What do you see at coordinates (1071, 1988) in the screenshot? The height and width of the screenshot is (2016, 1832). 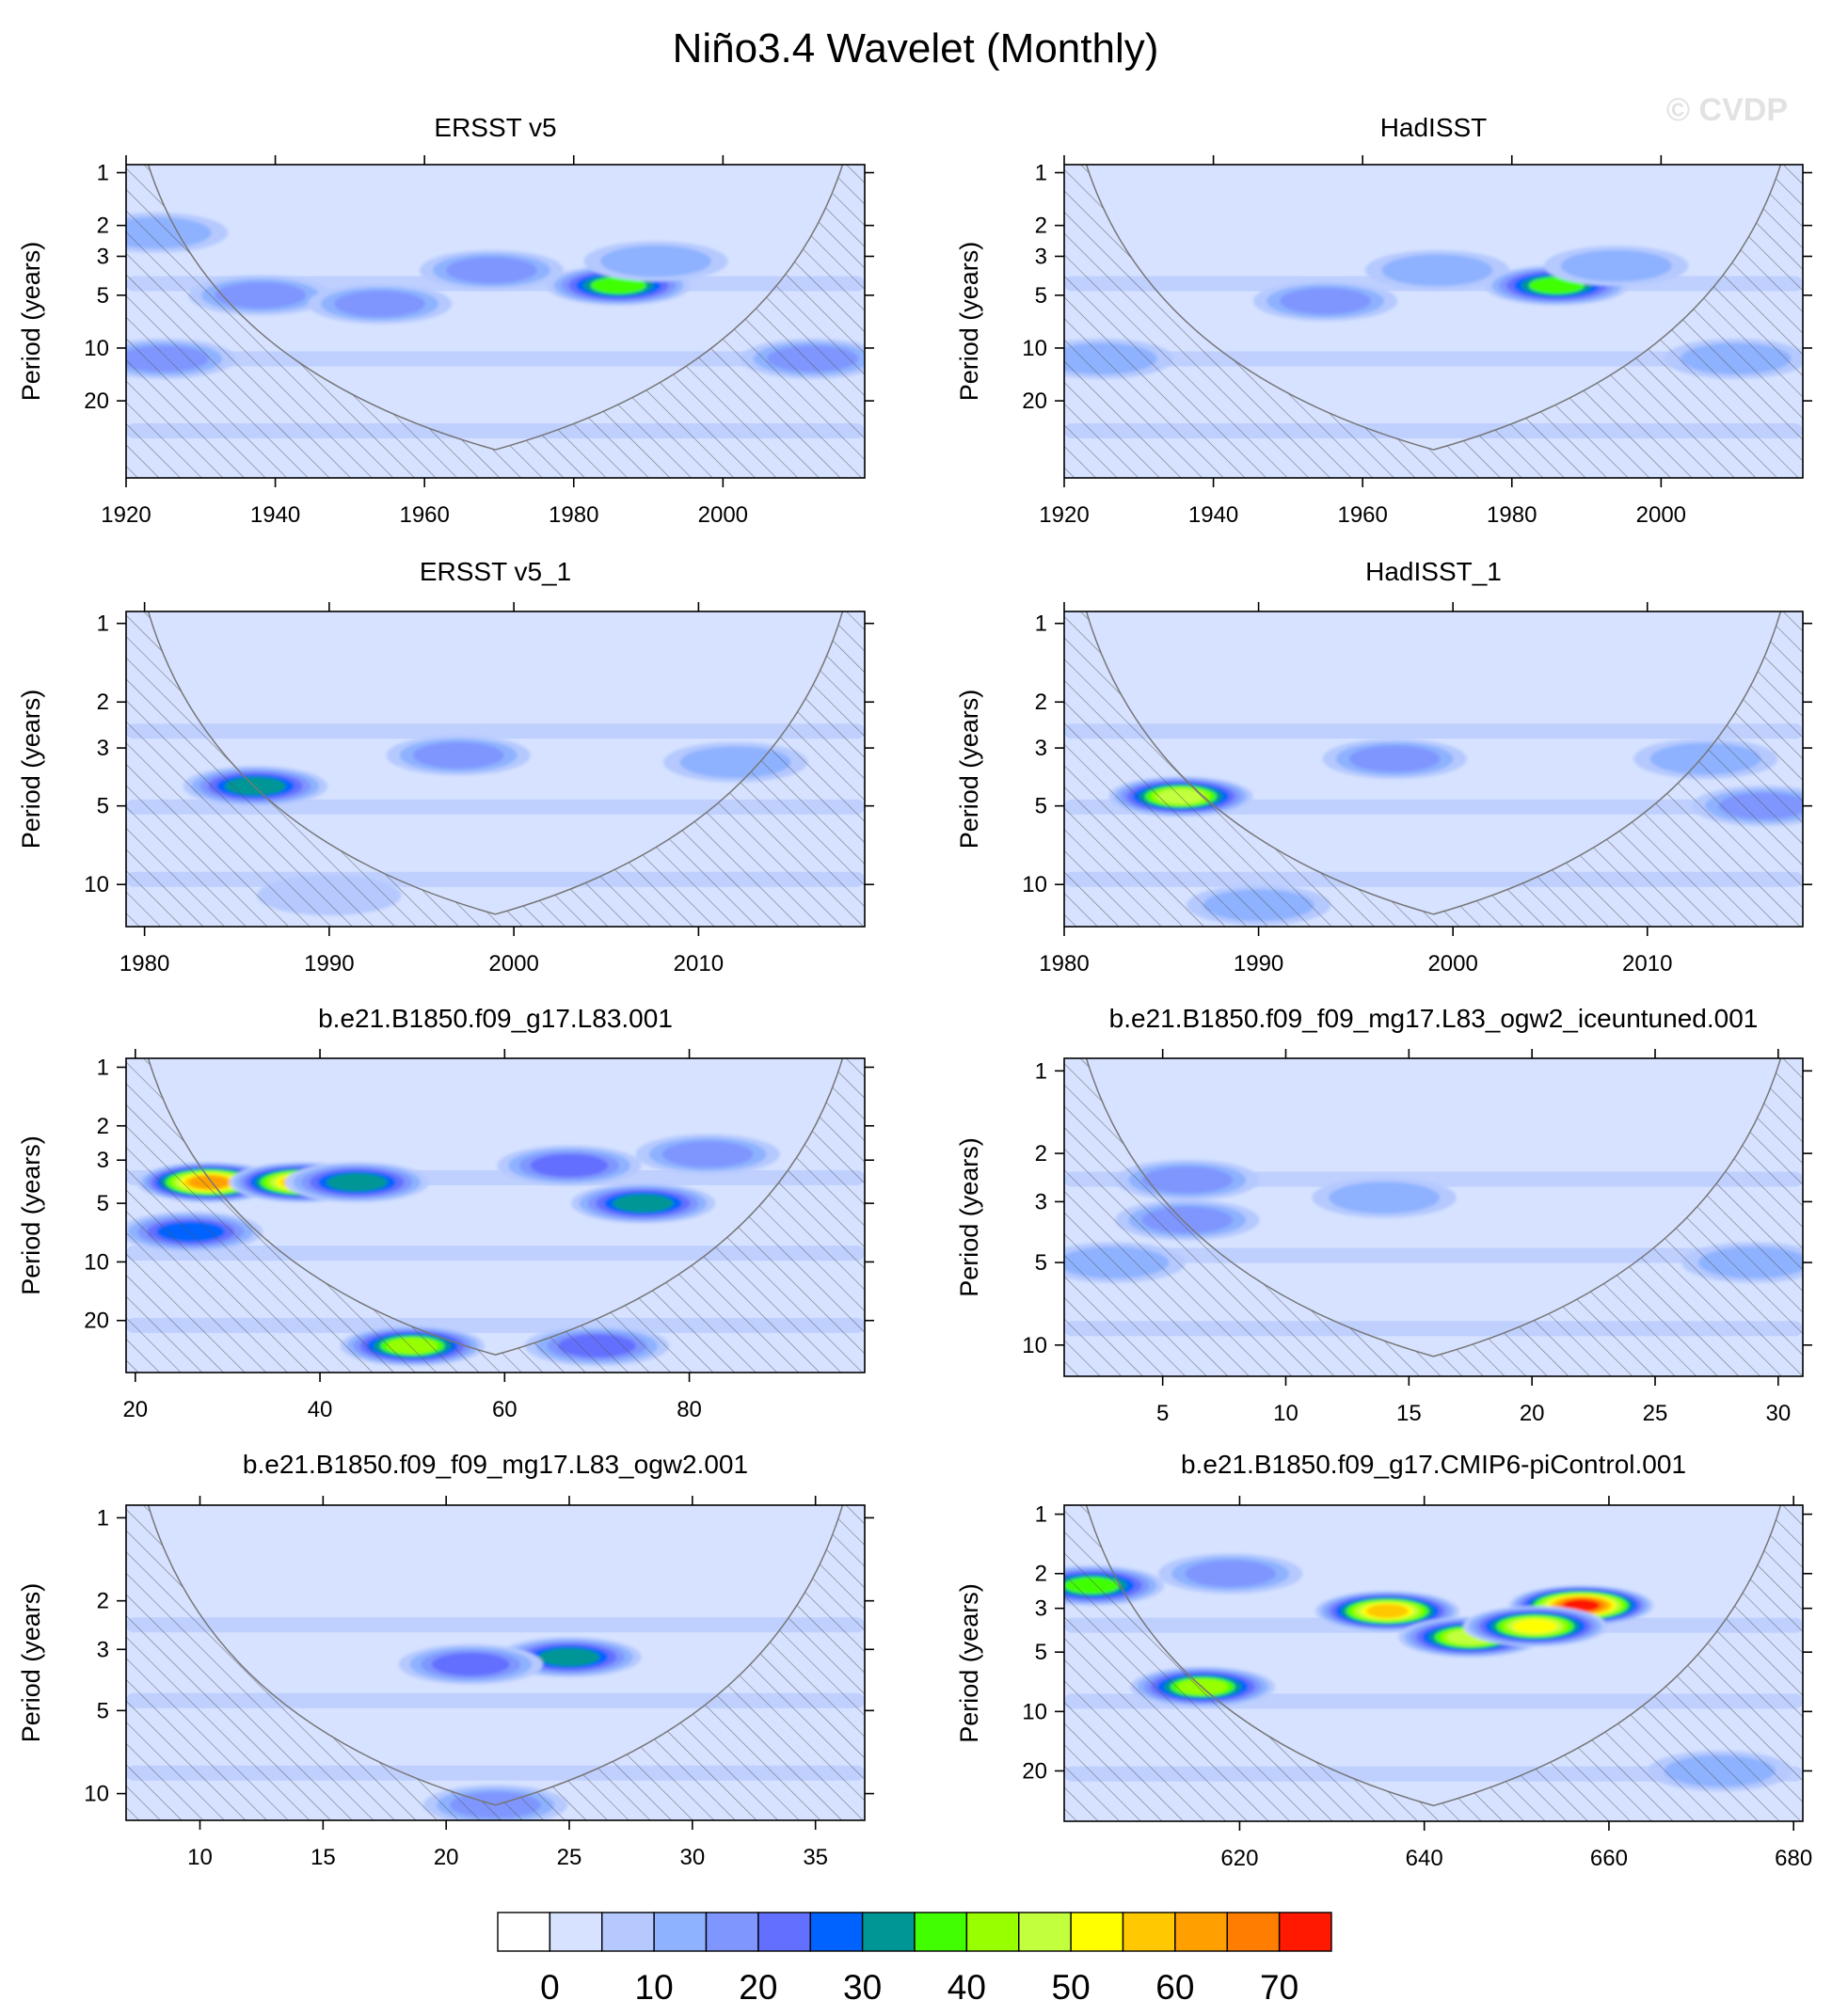 I see `colorbar-label: 50` at bounding box center [1071, 1988].